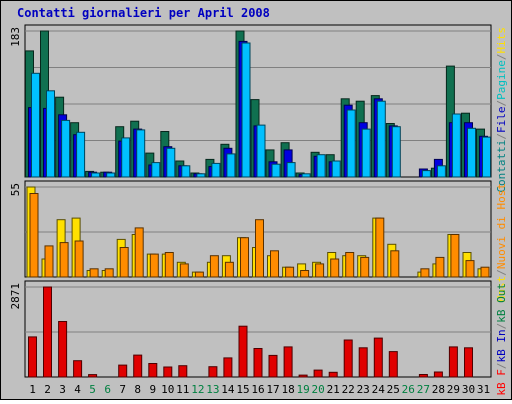  What do you see at coordinates (393, 389) in the screenshot?
I see `day-label: 25` at bounding box center [393, 389].